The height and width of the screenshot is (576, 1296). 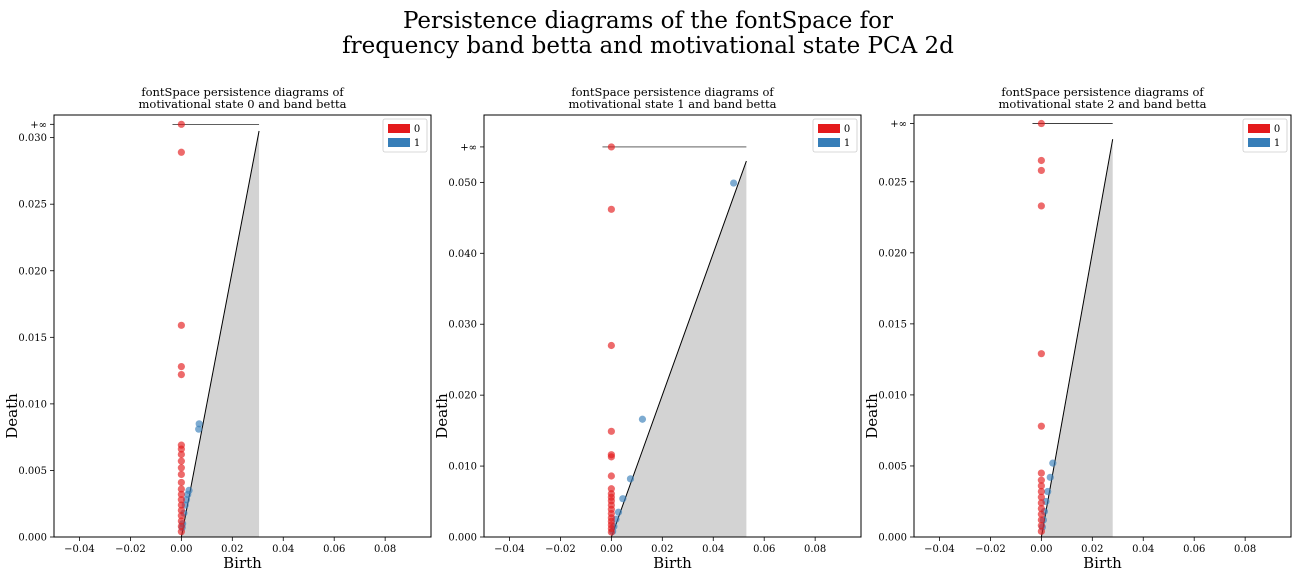 What do you see at coordinates (32, 471) in the screenshot?
I see `y-tick-label: 0.005` at bounding box center [32, 471].